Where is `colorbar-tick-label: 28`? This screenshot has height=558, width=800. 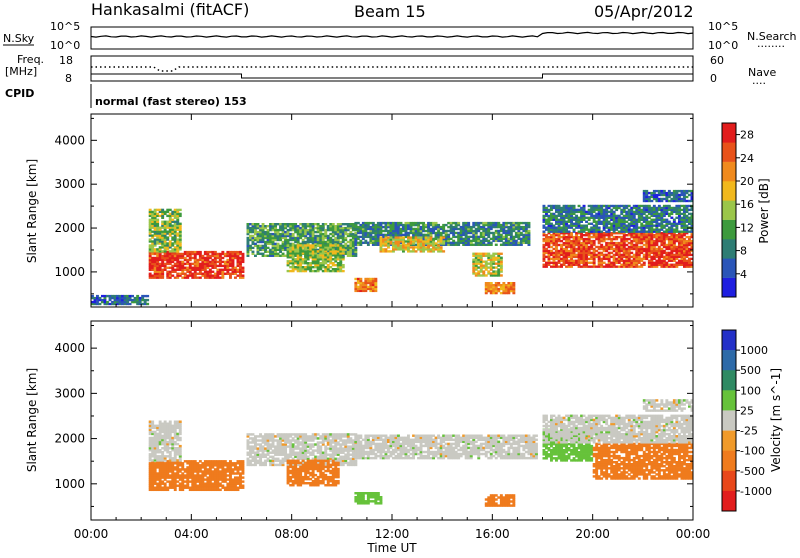 colorbar-tick-label: 28 is located at coordinates (747, 135).